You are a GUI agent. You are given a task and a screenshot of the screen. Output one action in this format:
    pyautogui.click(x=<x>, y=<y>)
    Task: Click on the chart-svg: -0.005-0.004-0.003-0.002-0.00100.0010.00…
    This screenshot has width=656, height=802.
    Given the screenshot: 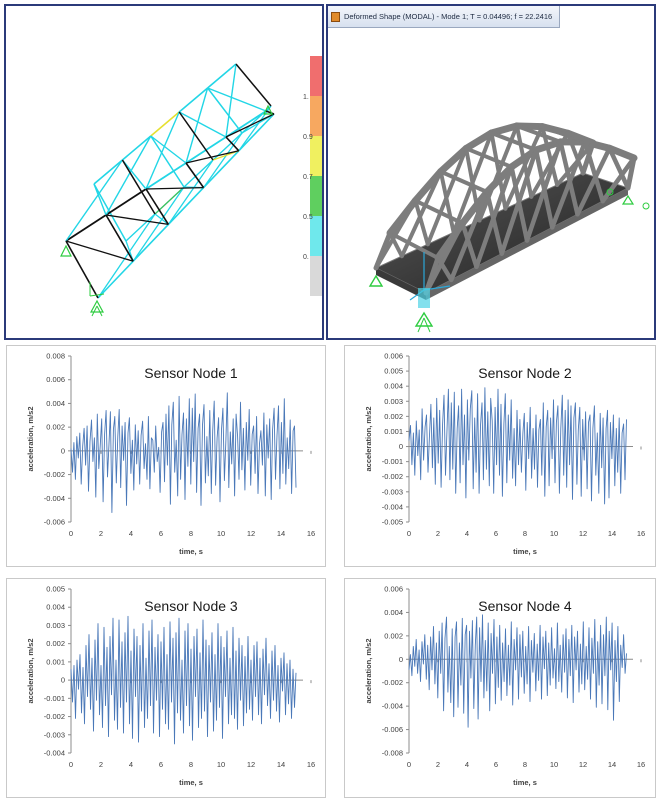 What is the action you would take?
    pyautogui.click(x=500, y=456)
    